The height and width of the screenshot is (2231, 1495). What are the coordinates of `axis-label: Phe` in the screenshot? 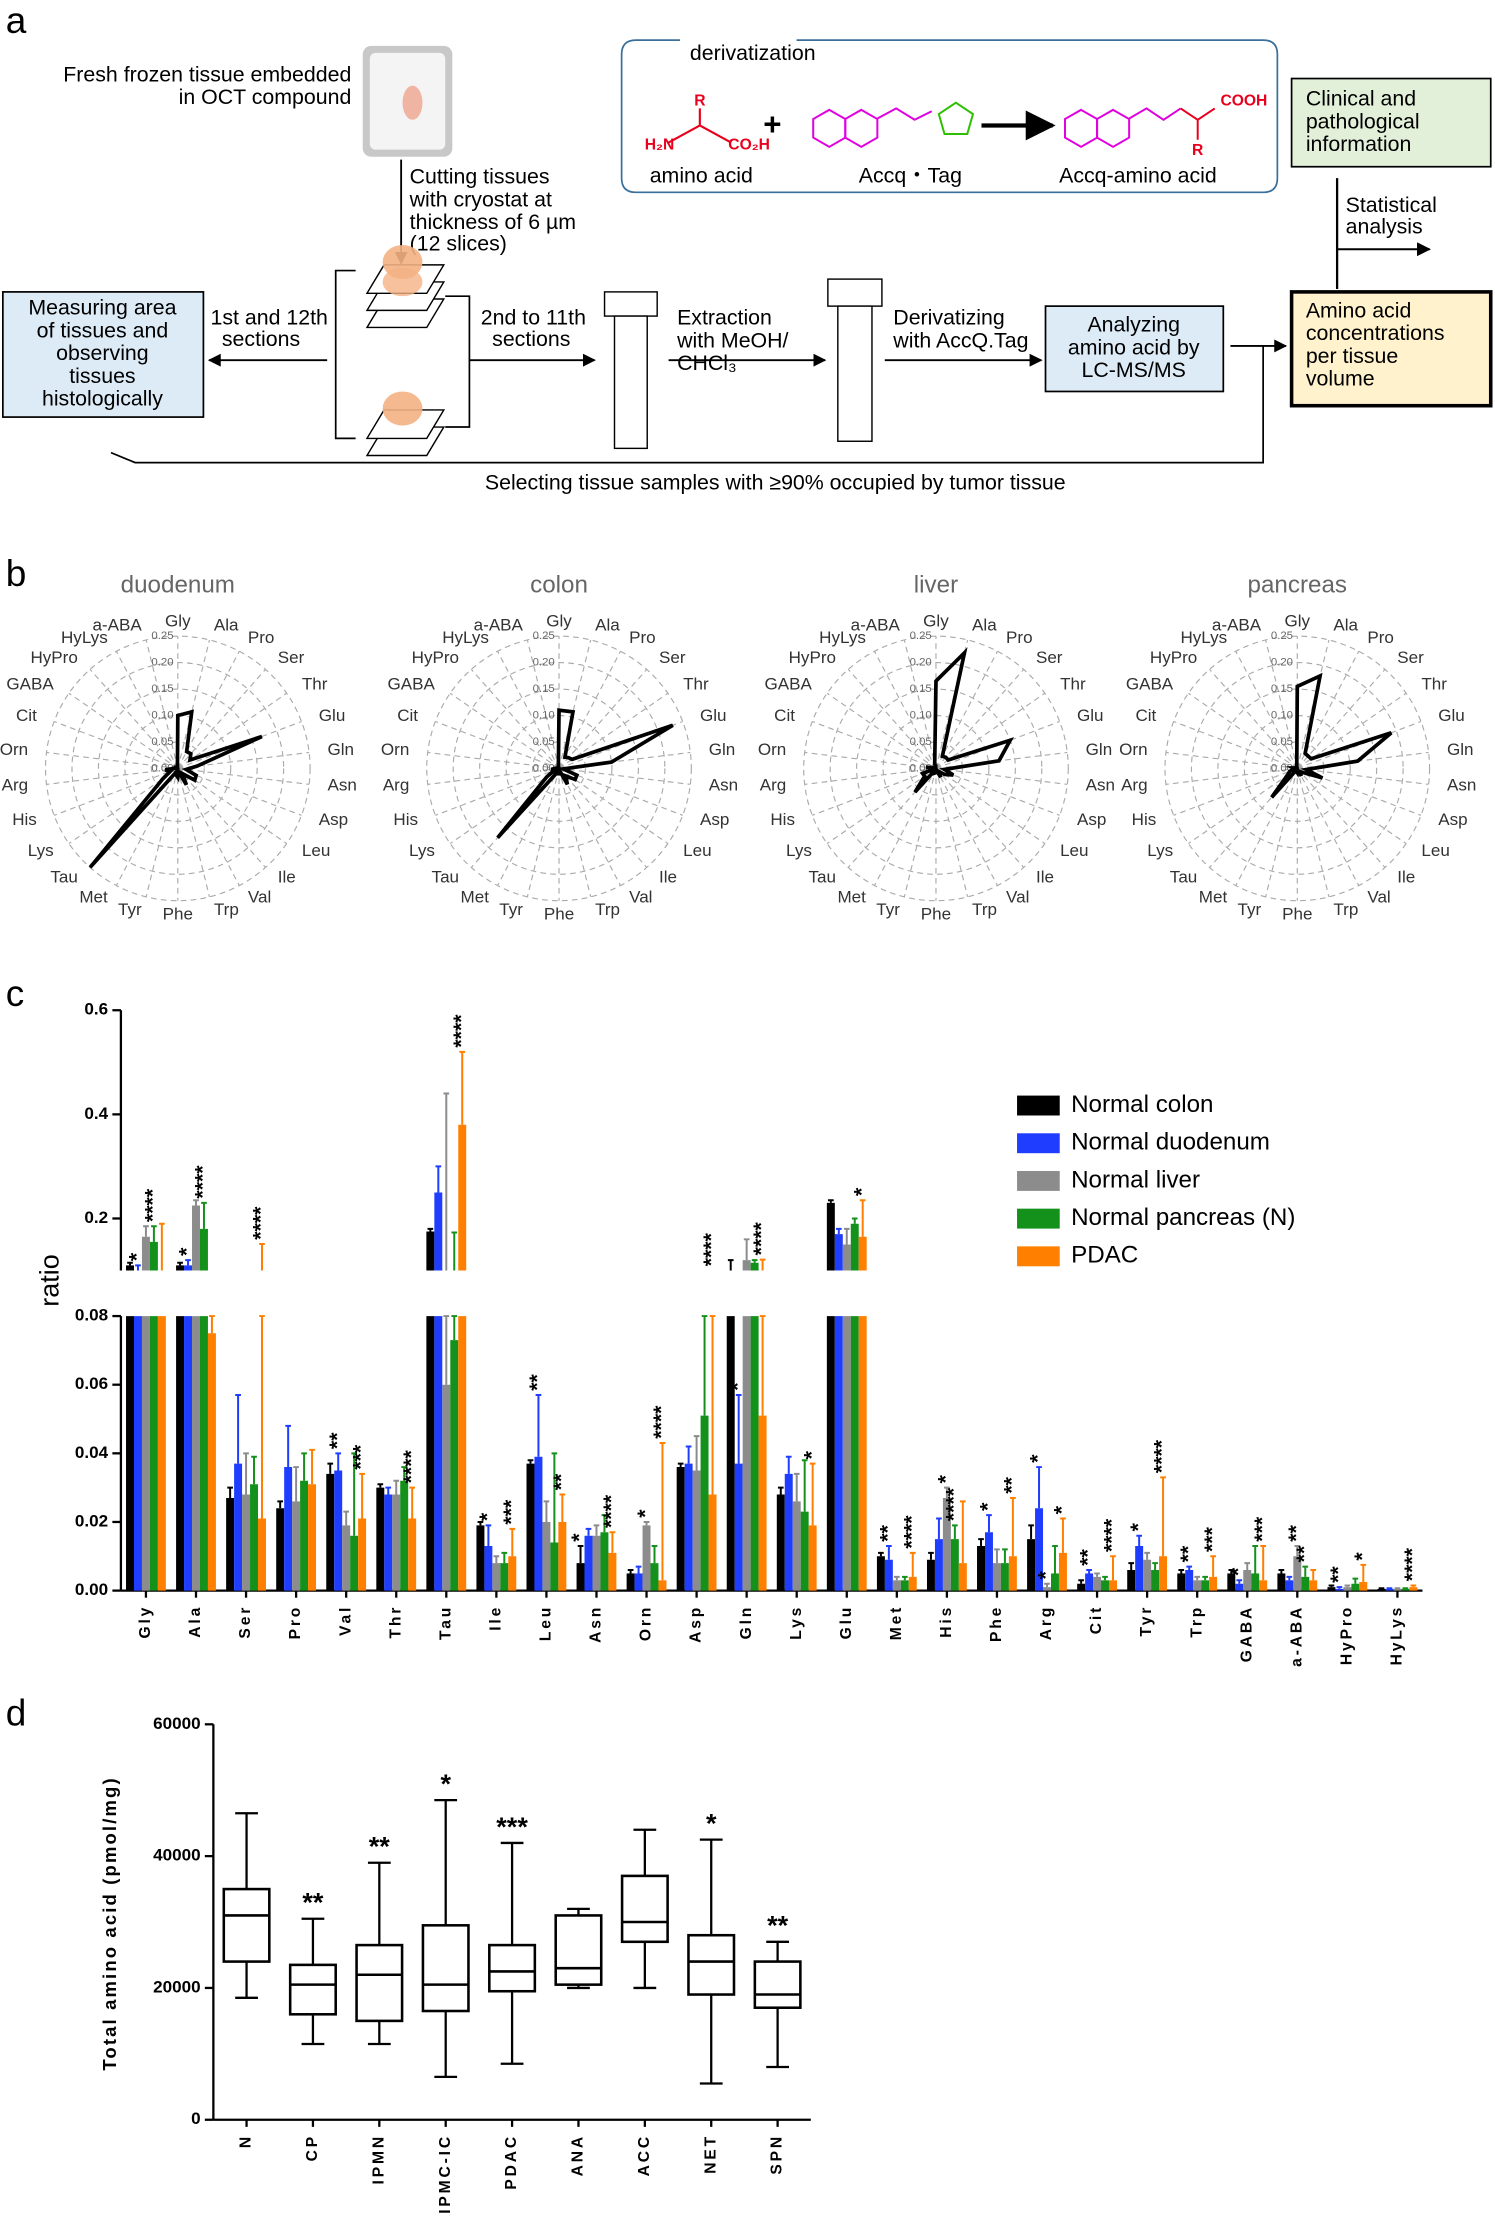 It's located at (936, 913).